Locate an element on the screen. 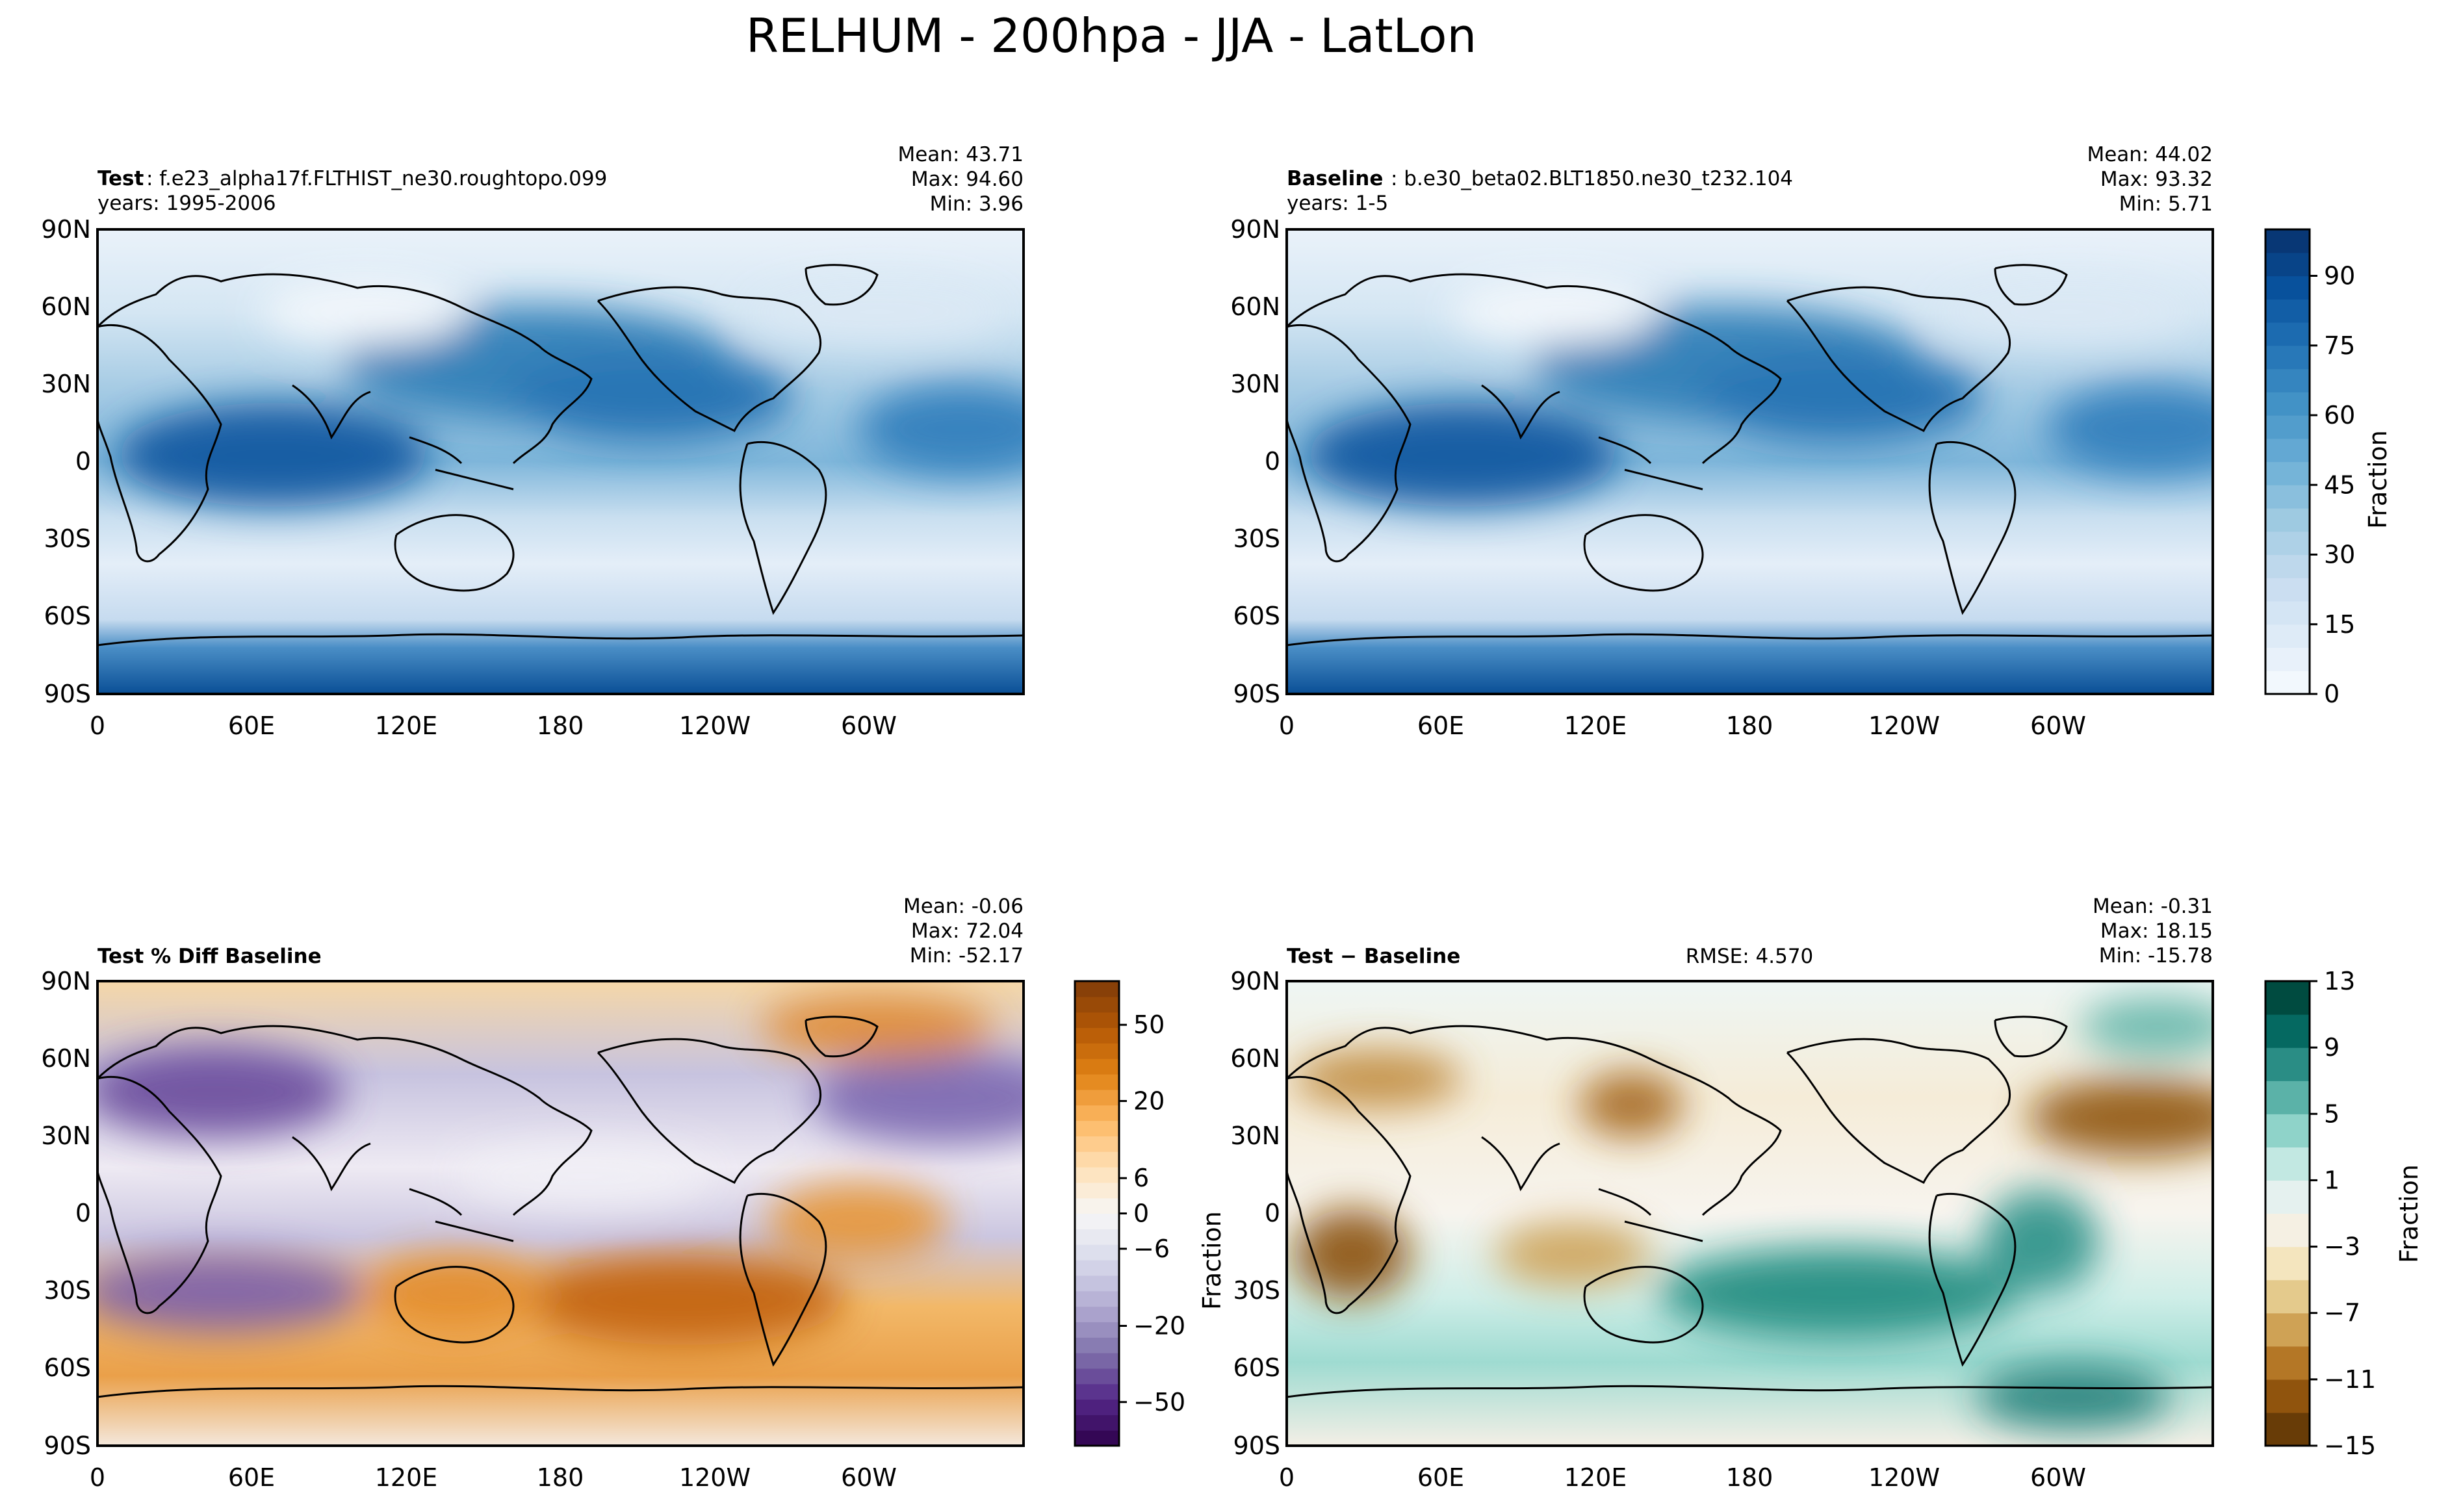 The height and width of the screenshot is (1512, 2437). test-label-bold: Test is located at coordinates (120, 178).